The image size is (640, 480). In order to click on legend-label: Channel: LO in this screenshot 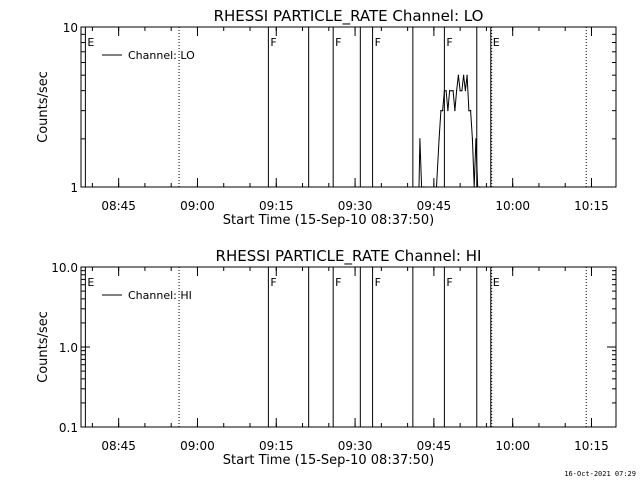, I will do `click(161, 55)`.